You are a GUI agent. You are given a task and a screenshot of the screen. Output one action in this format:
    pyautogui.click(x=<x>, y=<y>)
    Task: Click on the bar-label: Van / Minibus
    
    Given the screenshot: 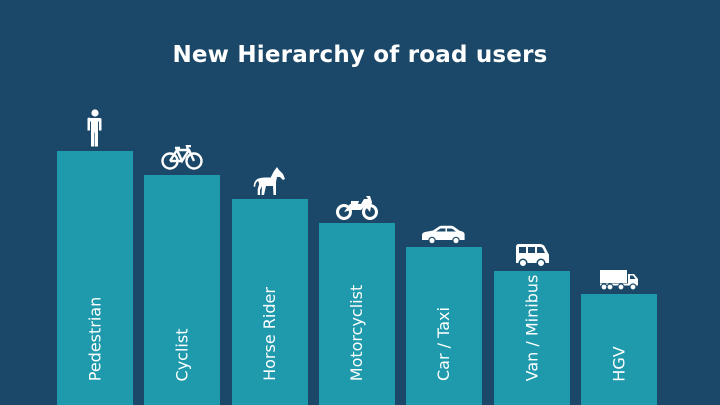 What is the action you would take?
    pyautogui.click(x=531, y=327)
    